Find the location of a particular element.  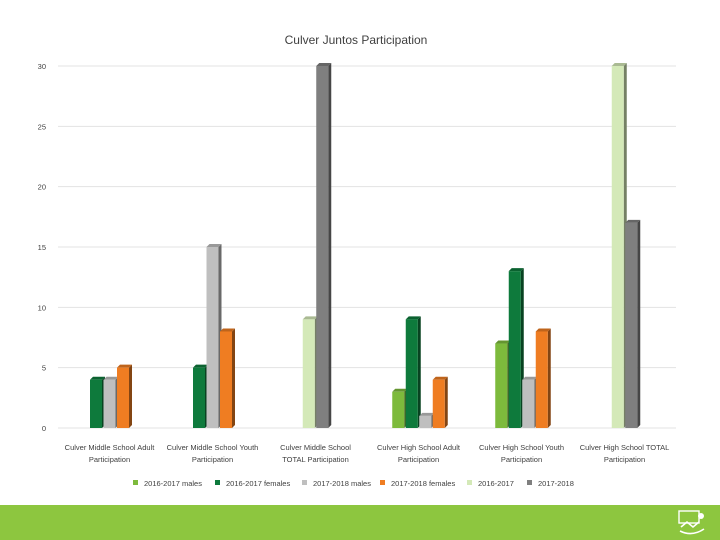

footer-bar is located at coordinates (360, 522).